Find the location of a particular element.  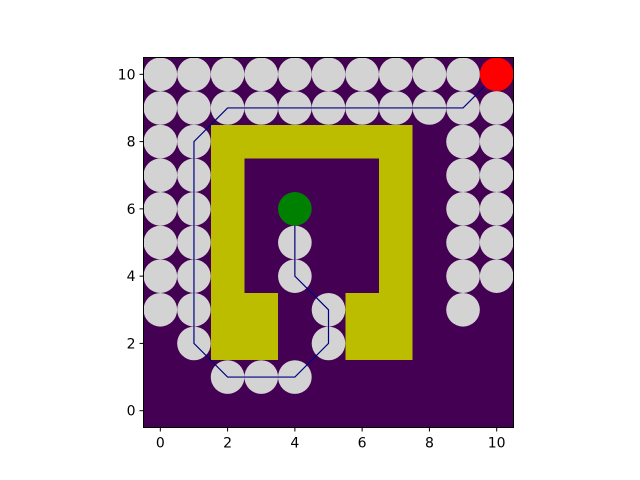

y-tick-label: 8 is located at coordinates (131, 143).